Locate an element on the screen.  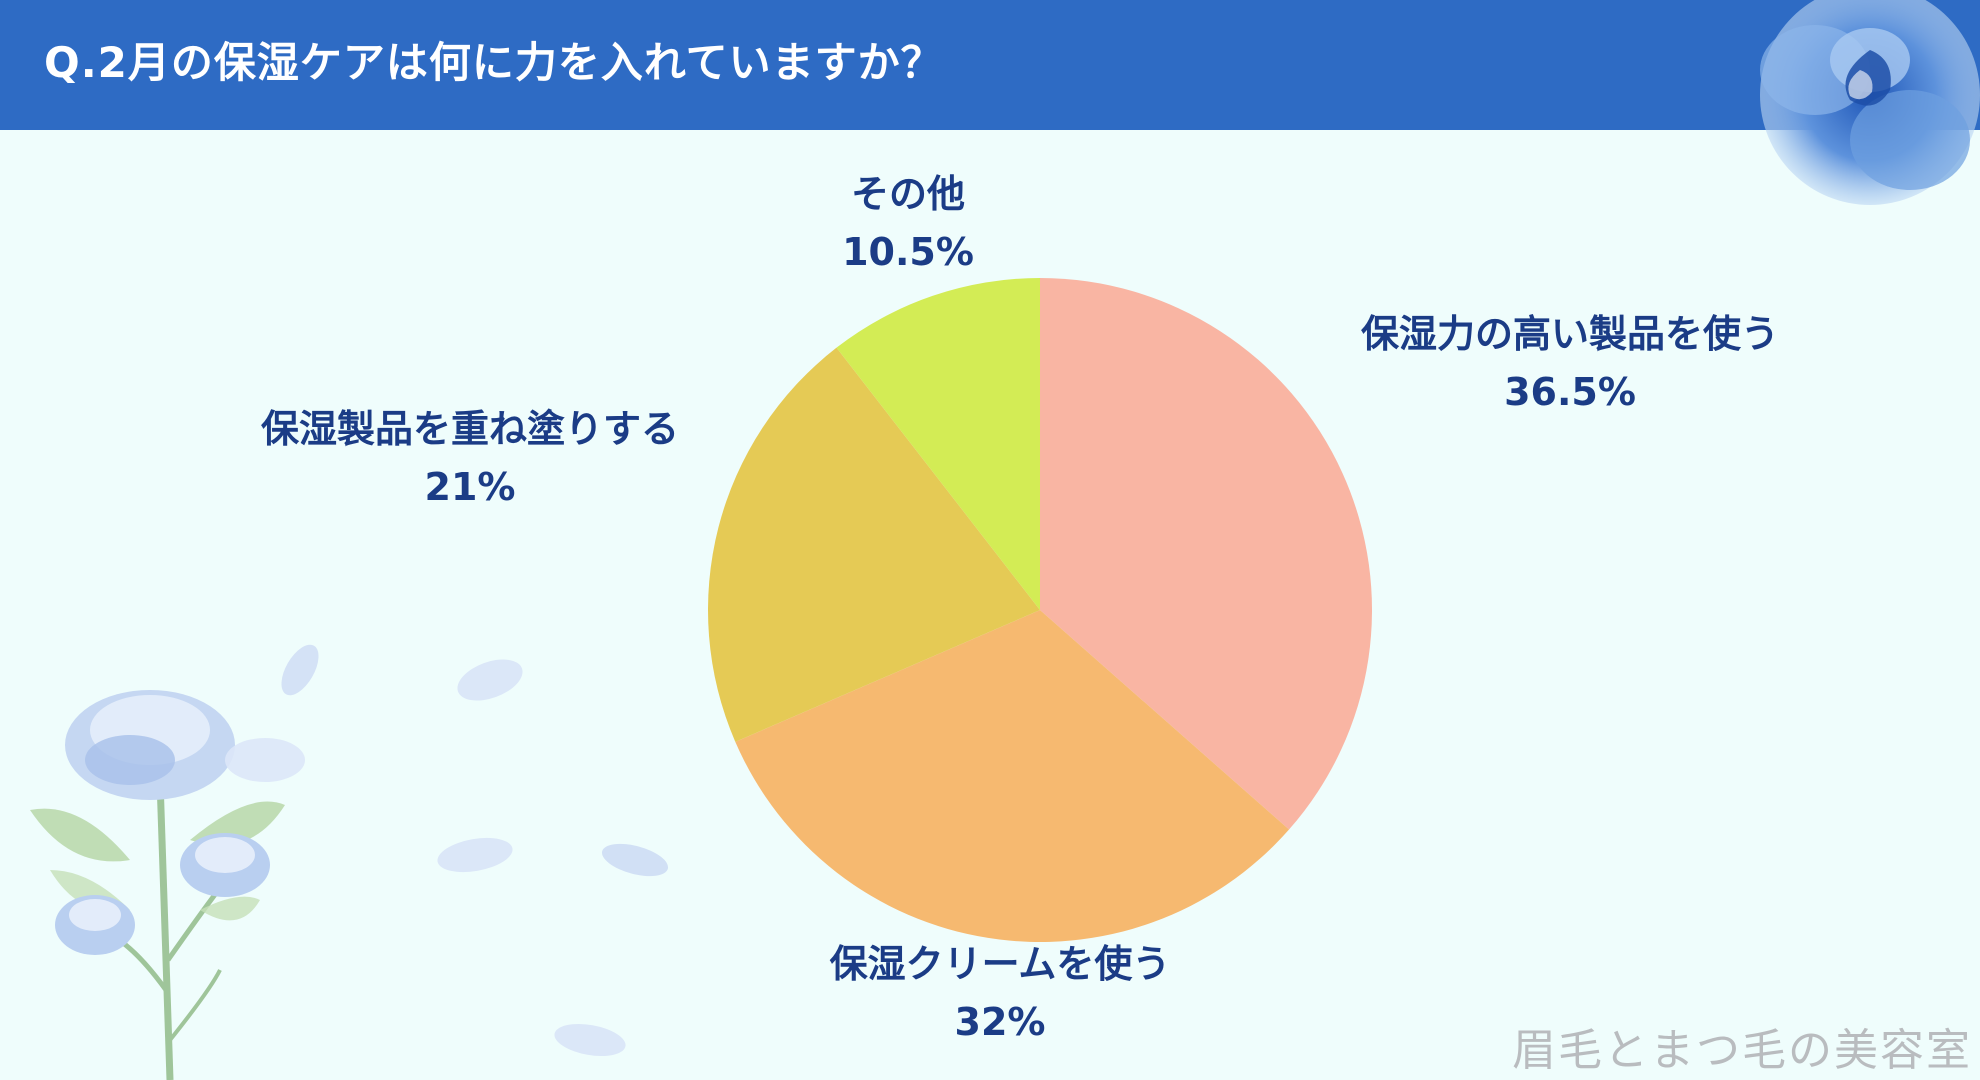
slice-label-2: 保湿クリームを使う 32% is located at coordinates (1000, 993).